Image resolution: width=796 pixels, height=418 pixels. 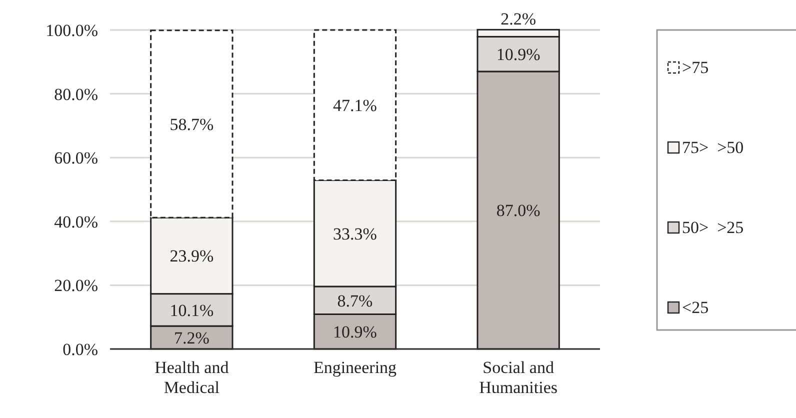 I want to click on data-label: 47.1%, so click(x=355, y=106).